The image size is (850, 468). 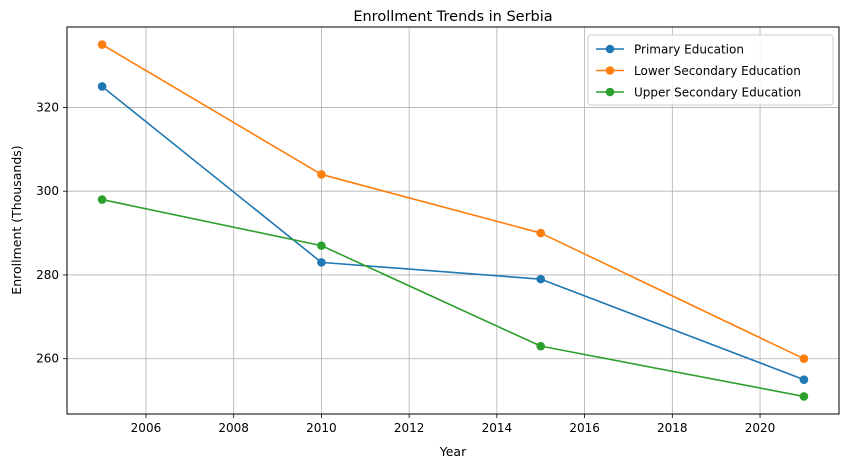 I want to click on legend-item: Primary Education, so click(x=670, y=50).